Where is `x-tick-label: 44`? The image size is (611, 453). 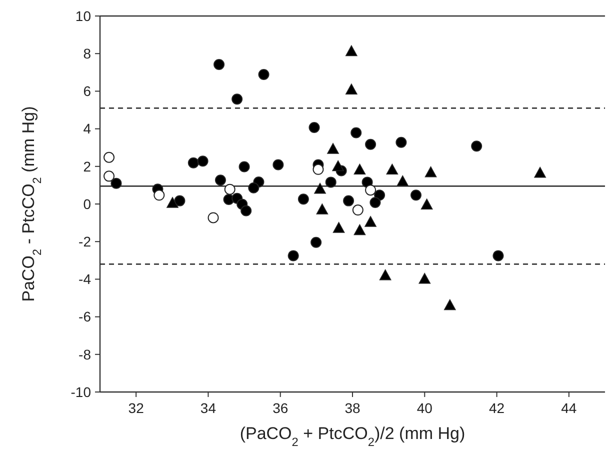 x-tick-label: 44 is located at coordinates (569, 408).